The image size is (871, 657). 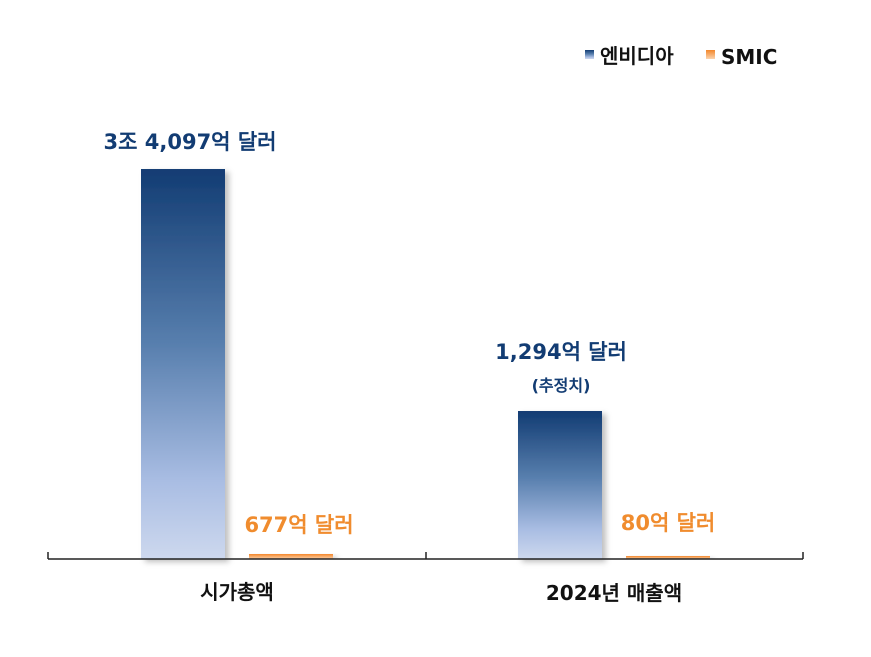 What do you see at coordinates (589, 54) in the screenshot?
I see `legend-swatch-nvidia` at bounding box center [589, 54].